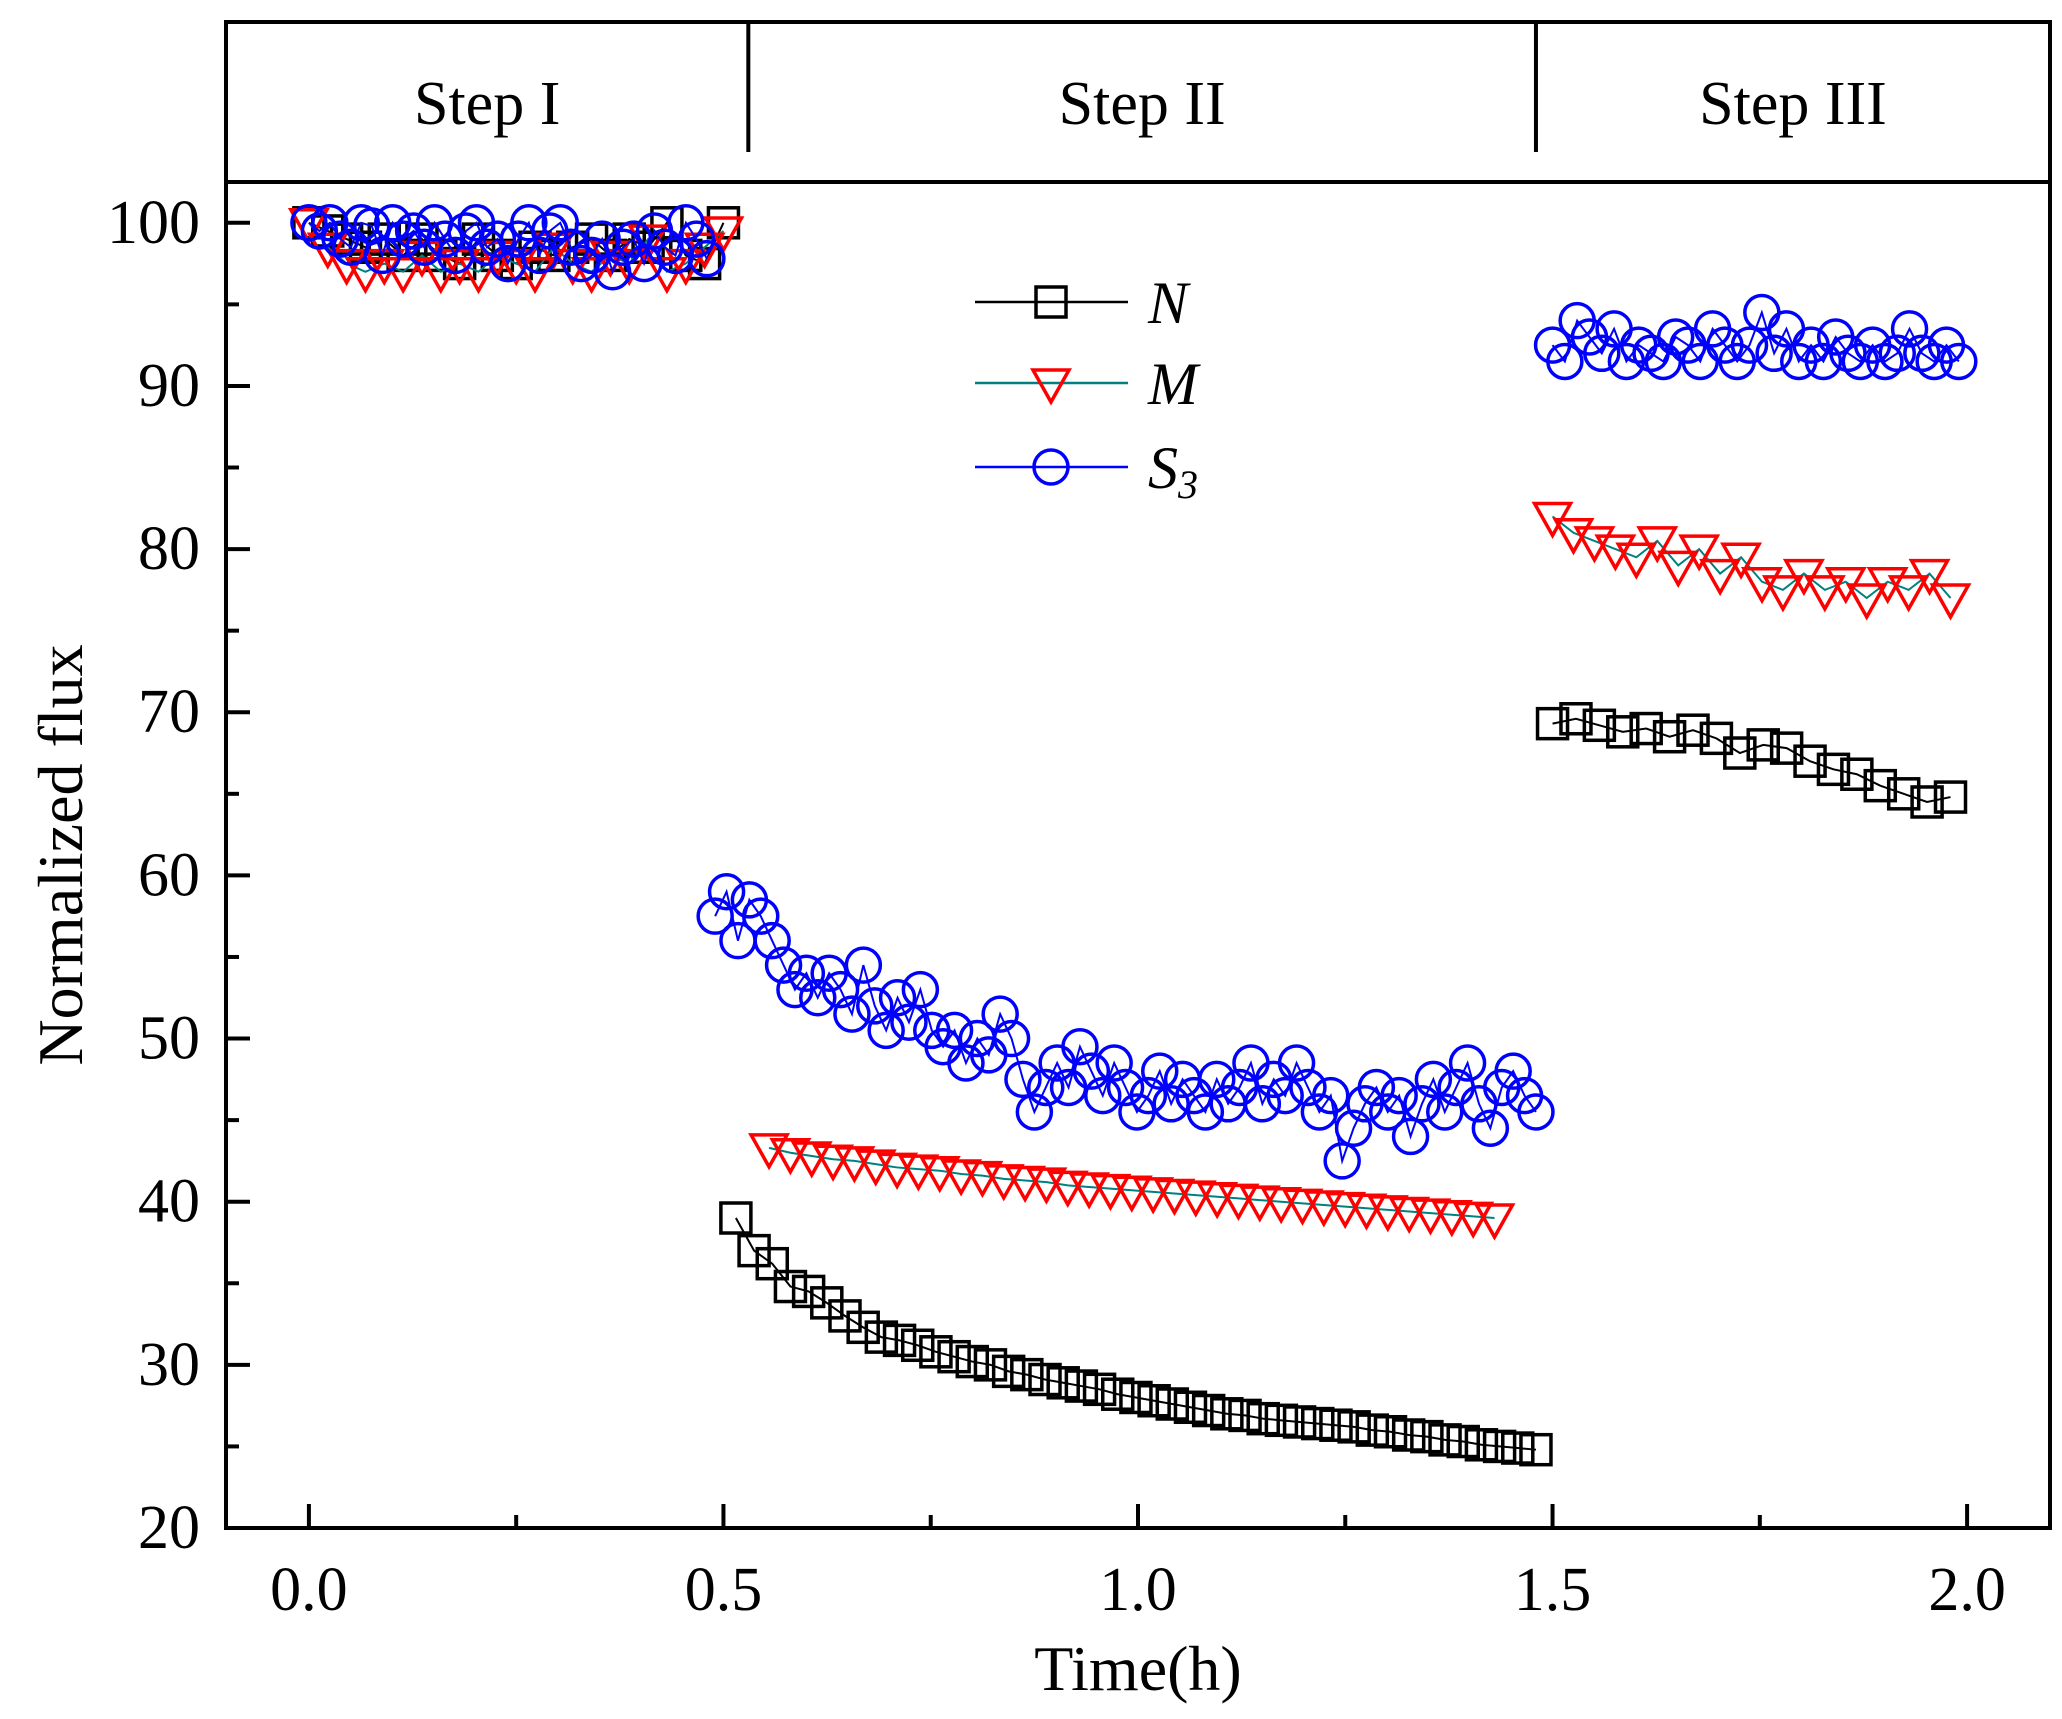  I want to click on x-tick-label: 2.0, so click(1967, 1590).